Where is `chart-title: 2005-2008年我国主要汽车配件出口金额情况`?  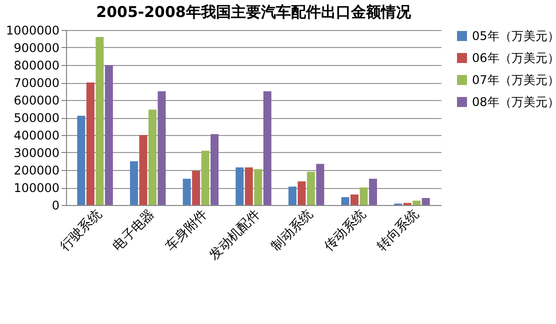 chart-title: 2005-2008年我国主要汽车配件出口金额情况 is located at coordinates (254, 12).